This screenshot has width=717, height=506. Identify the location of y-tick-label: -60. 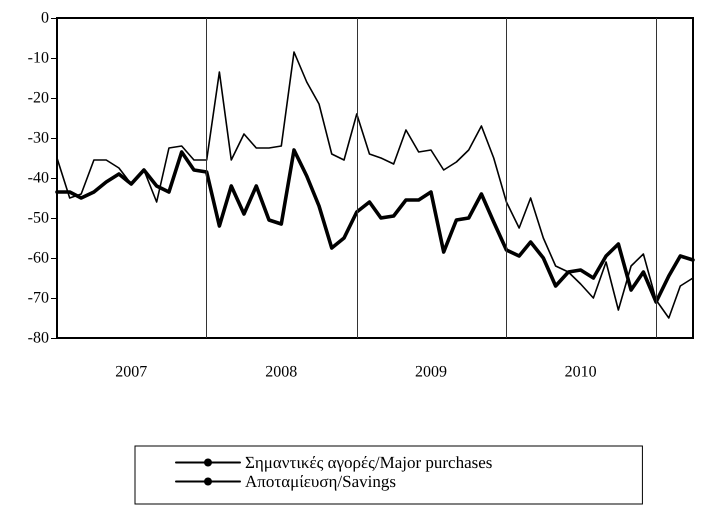
(38, 258).